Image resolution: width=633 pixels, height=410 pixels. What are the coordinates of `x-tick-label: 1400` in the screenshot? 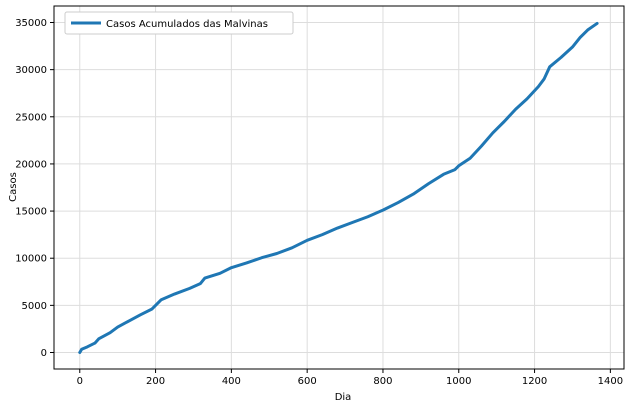 It's located at (610, 381).